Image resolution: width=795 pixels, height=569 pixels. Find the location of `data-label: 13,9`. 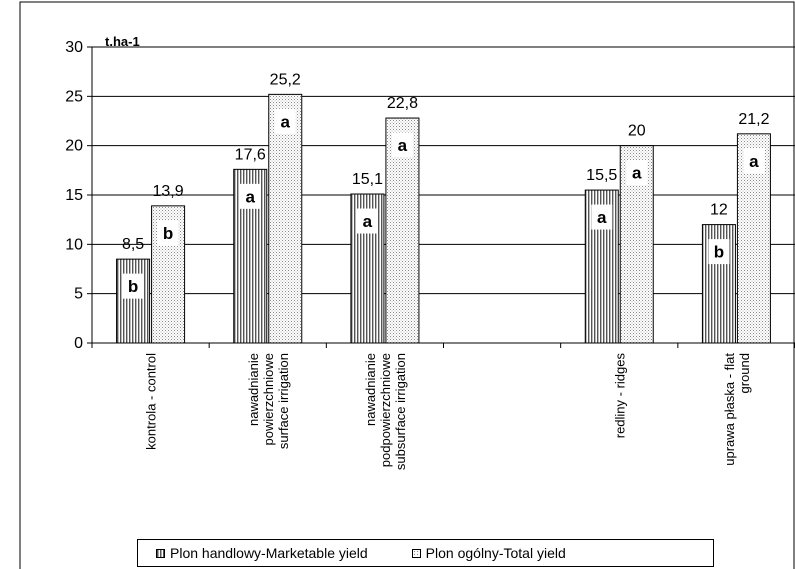

data-label: 13,9 is located at coordinates (168, 191).